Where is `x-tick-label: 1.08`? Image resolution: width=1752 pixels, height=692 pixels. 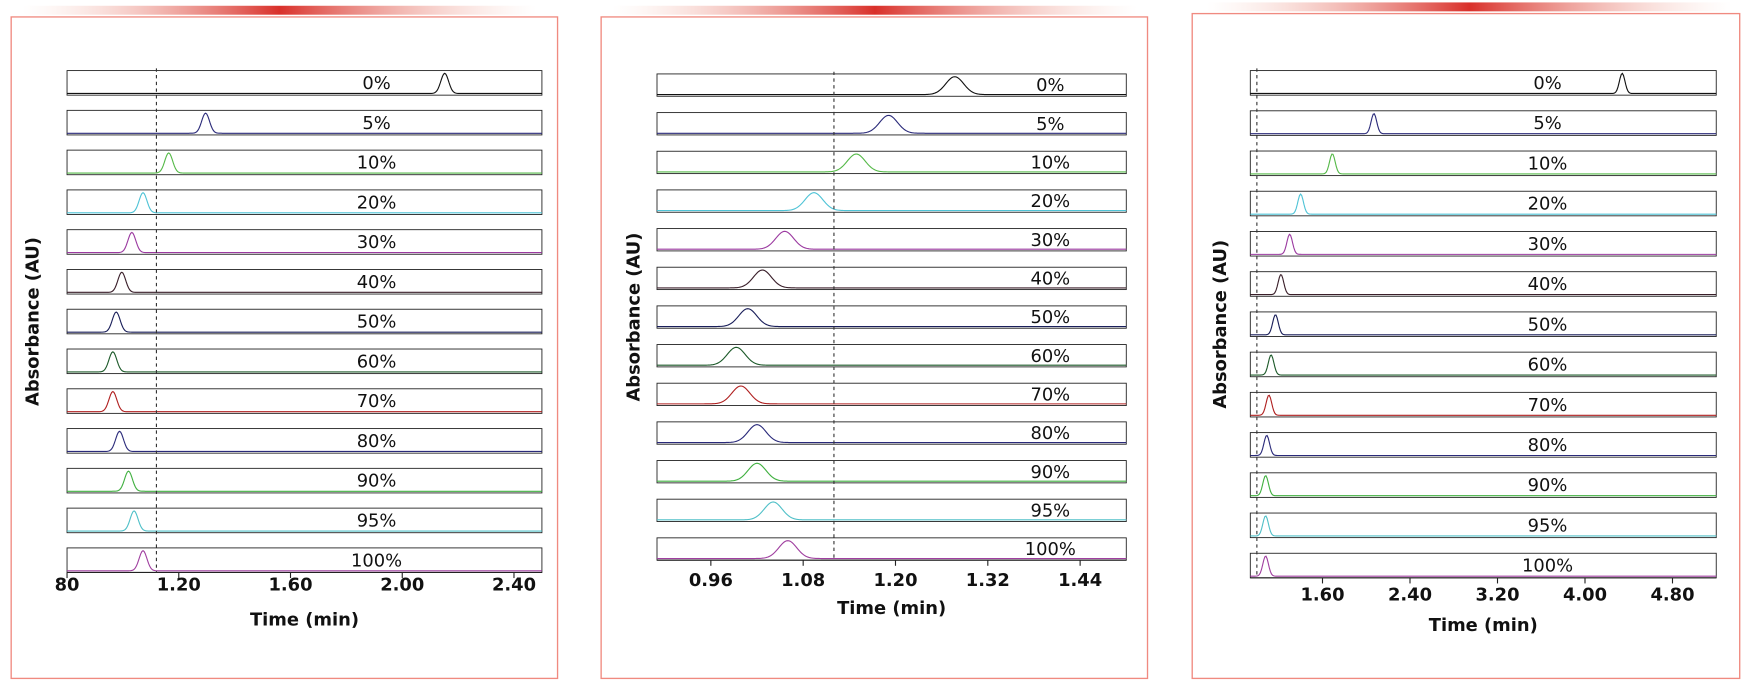 x-tick-label: 1.08 is located at coordinates (803, 580).